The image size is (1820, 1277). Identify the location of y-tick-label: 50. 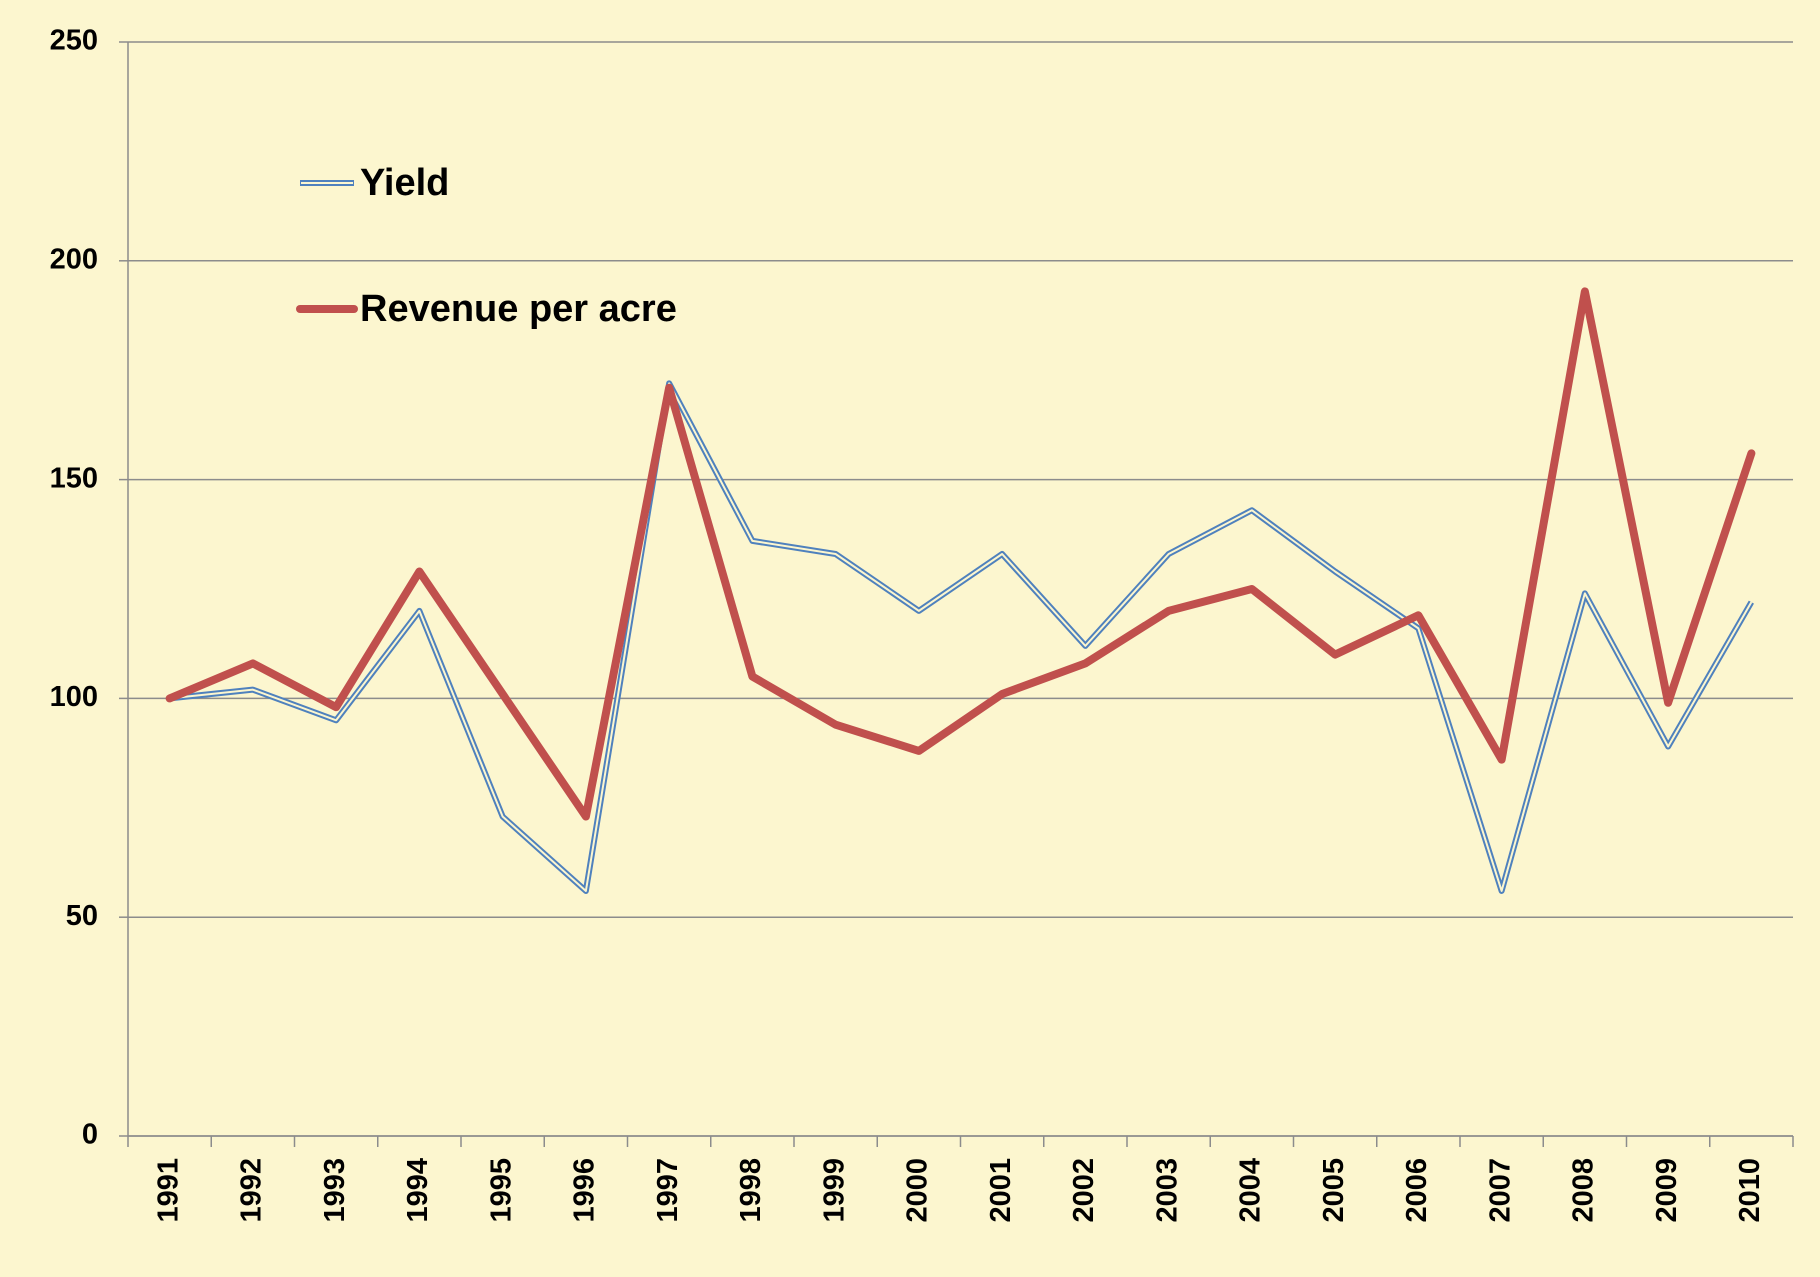
(82, 916).